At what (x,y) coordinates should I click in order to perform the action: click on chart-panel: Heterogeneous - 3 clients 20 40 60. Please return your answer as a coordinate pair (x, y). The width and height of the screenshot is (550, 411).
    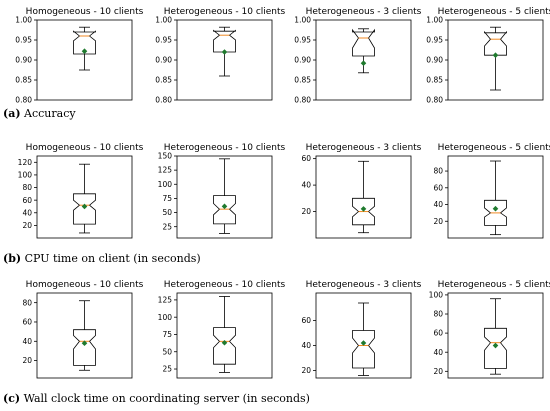
    Looking at the image, I should click on (361, 329).